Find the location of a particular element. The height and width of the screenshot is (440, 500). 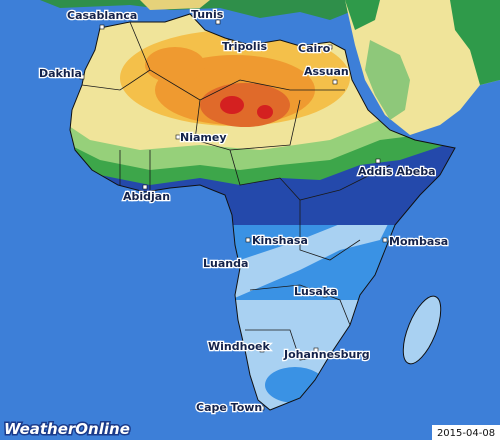

city-label: Lusaka is located at coordinates (316, 291).